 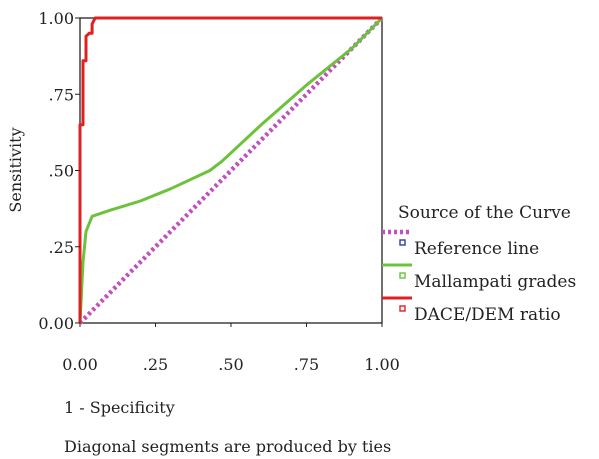 What do you see at coordinates (119, 407) in the screenshot?
I see `x-axis-title: 1 - Specificity` at bounding box center [119, 407].